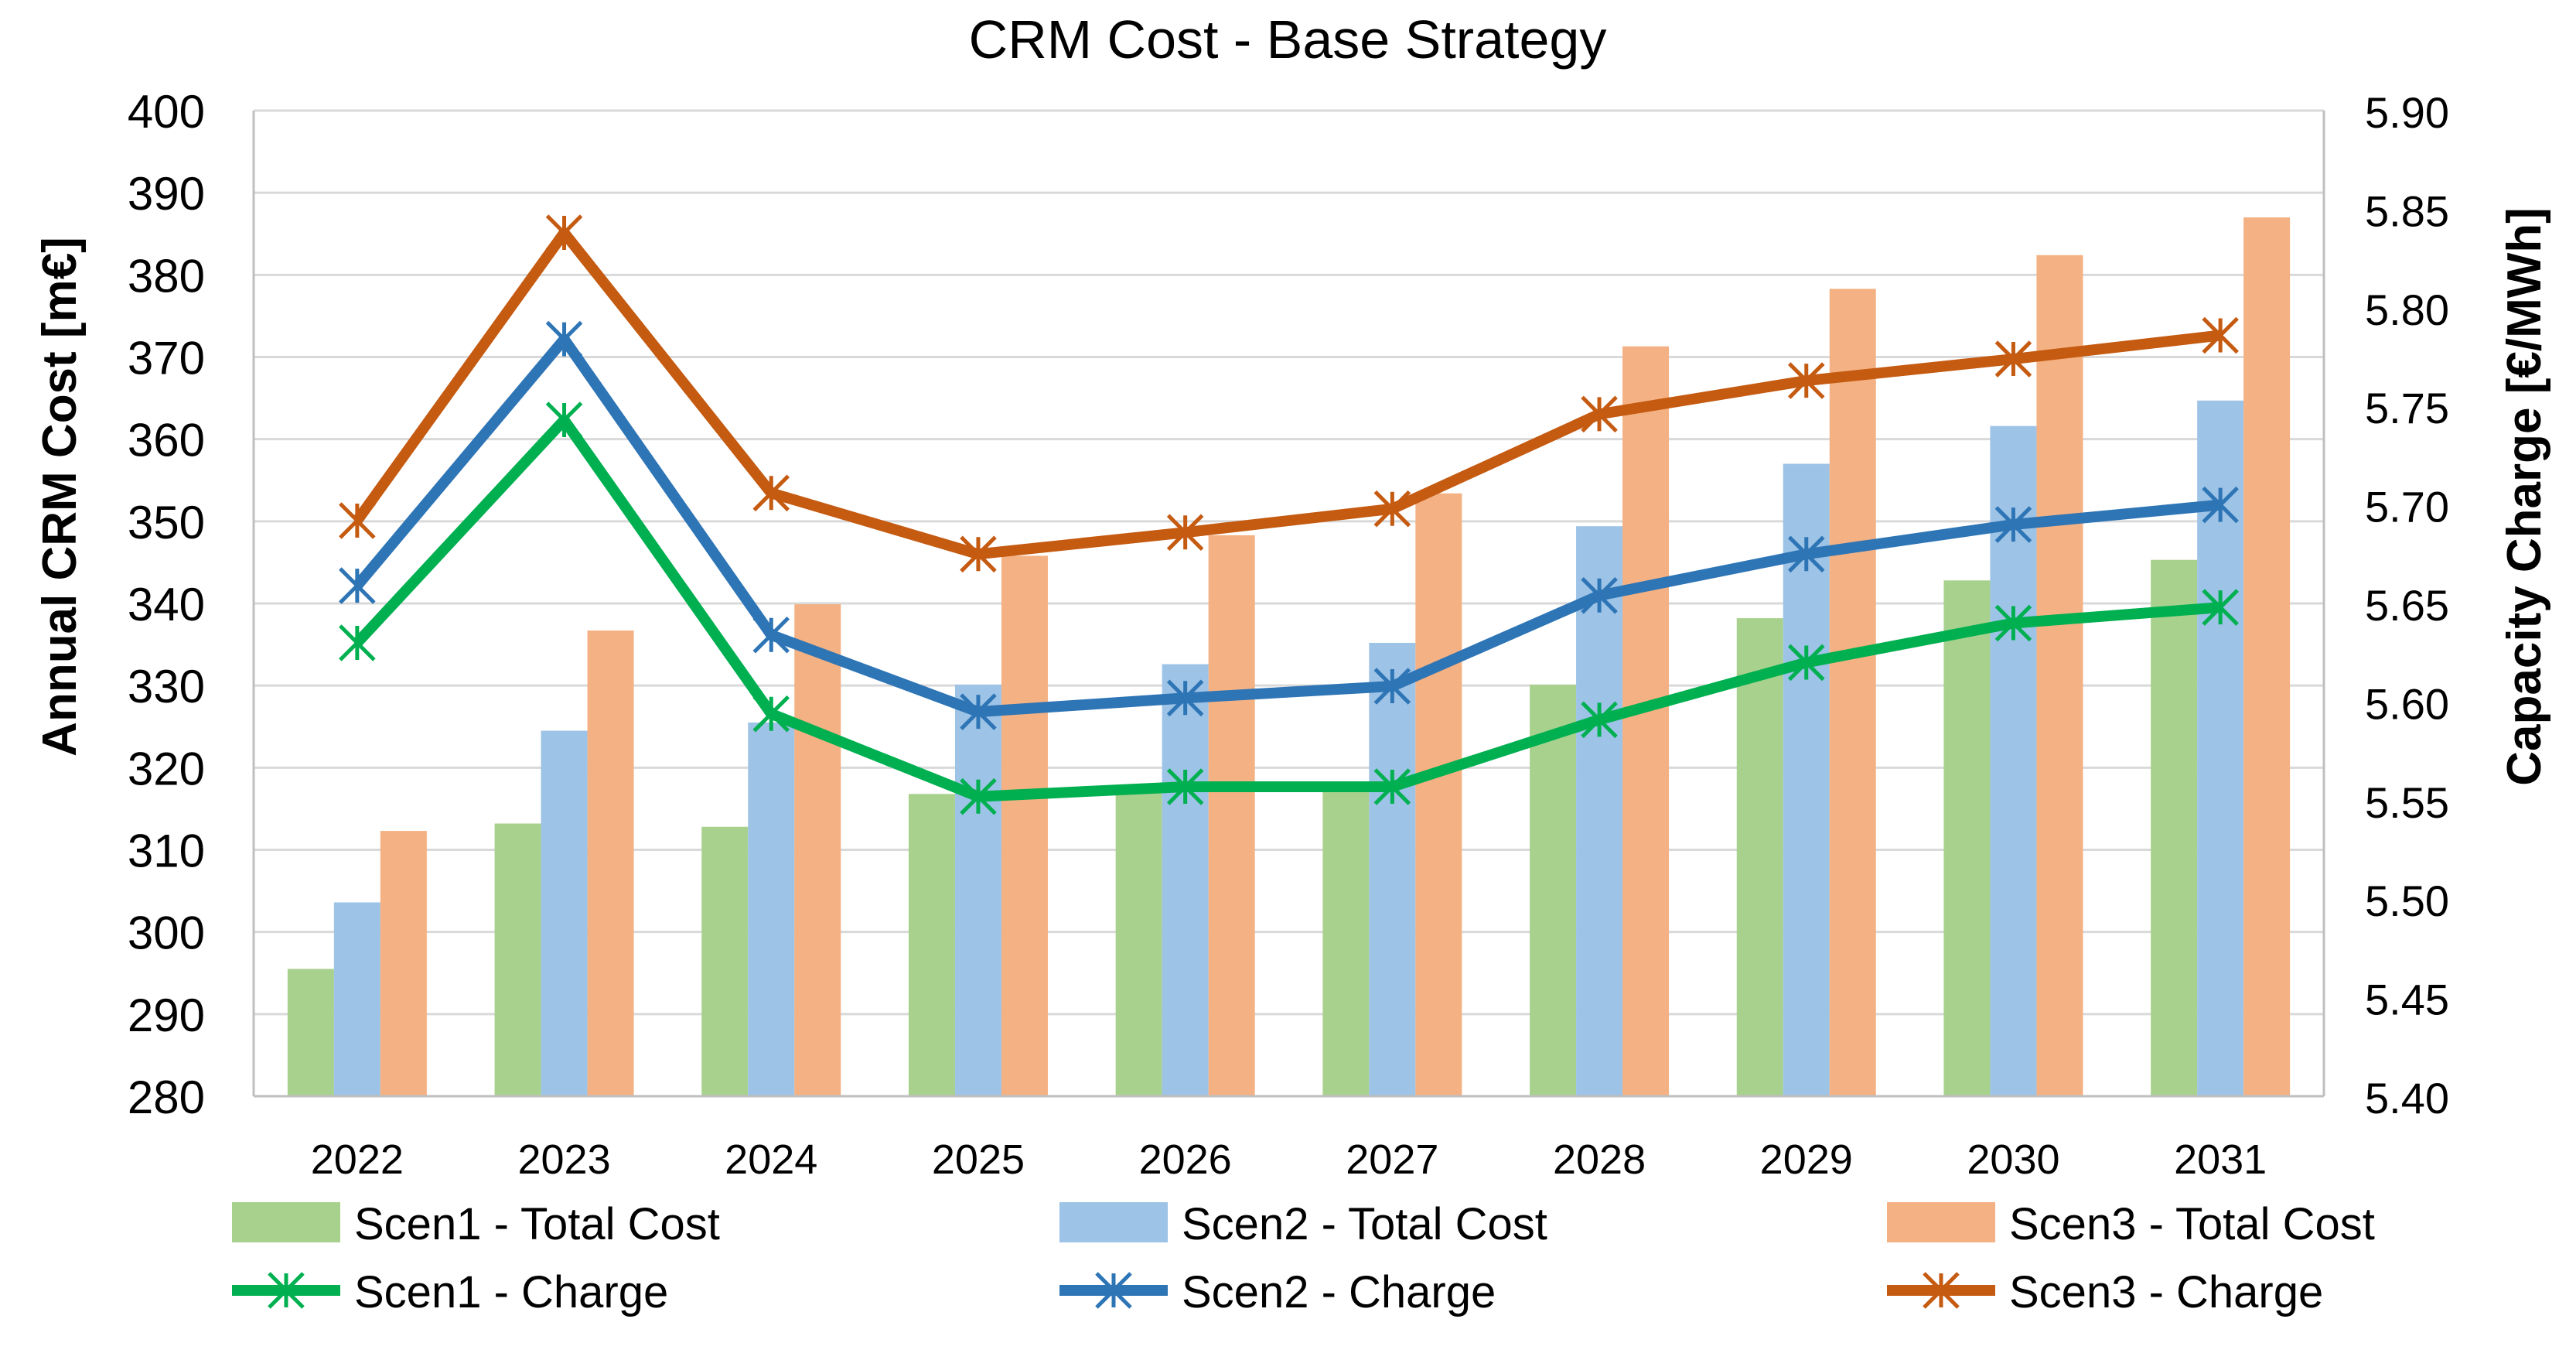  What do you see at coordinates (1185, 1159) in the screenshot?
I see `x-tick-label: 2026` at bounding box center [1185, 1159].